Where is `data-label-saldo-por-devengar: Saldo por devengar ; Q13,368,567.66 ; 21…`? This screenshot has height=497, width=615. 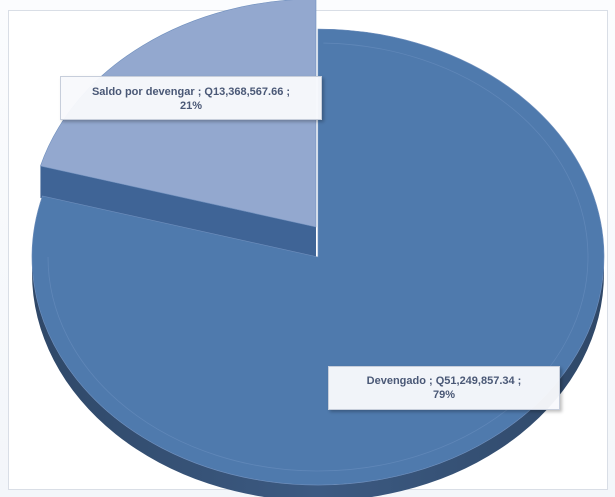 data-label-saldo-por-devengar: Saldo por devengar ; Q13,368,567.66 ; 21… is located at coordinates (191, 98).